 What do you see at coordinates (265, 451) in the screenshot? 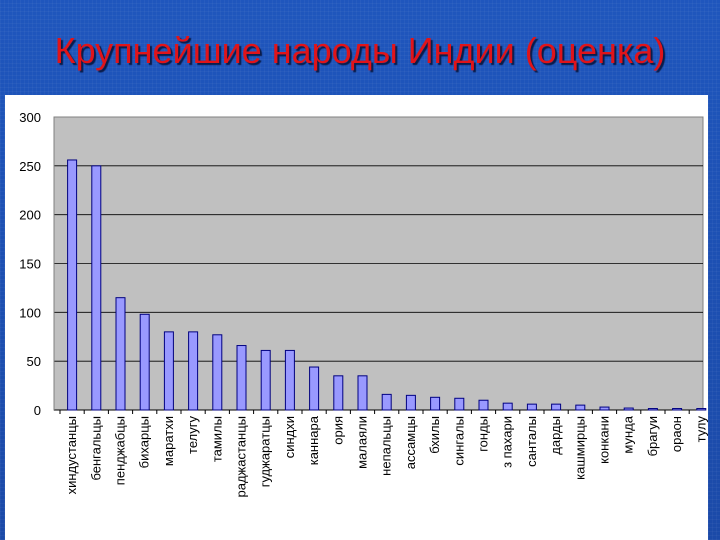
I see `category-label: гуджаратцы` at bounding box center [265, 451].